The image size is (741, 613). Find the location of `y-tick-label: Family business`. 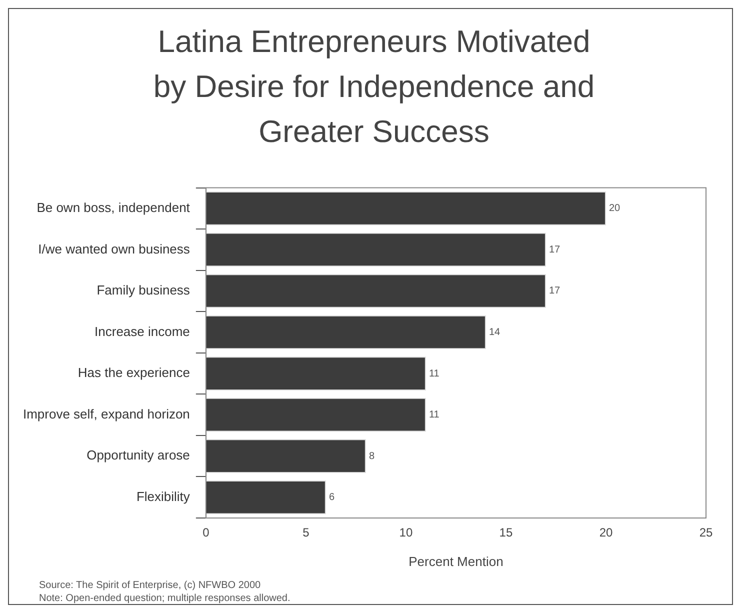

y-tick-label: Family business is located at coordinates (143, 290).